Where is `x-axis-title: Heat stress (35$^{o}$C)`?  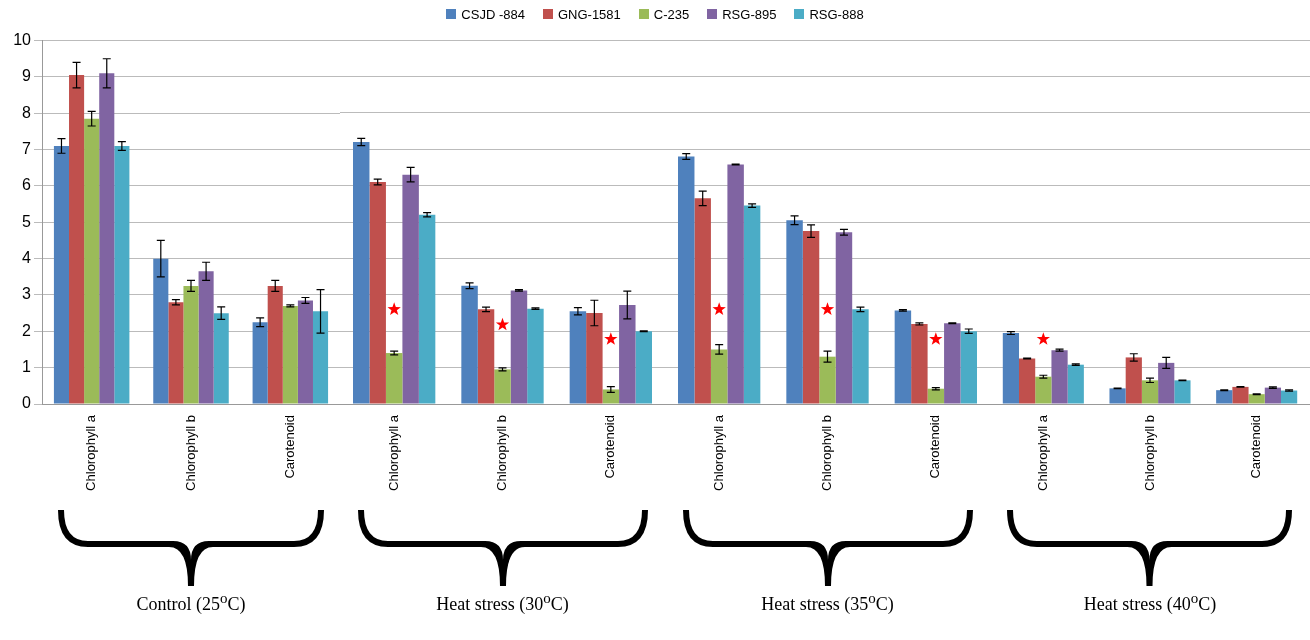
x-axis-title: Heat stress (35$^{o}$C) is located at coordinates (827, 602).